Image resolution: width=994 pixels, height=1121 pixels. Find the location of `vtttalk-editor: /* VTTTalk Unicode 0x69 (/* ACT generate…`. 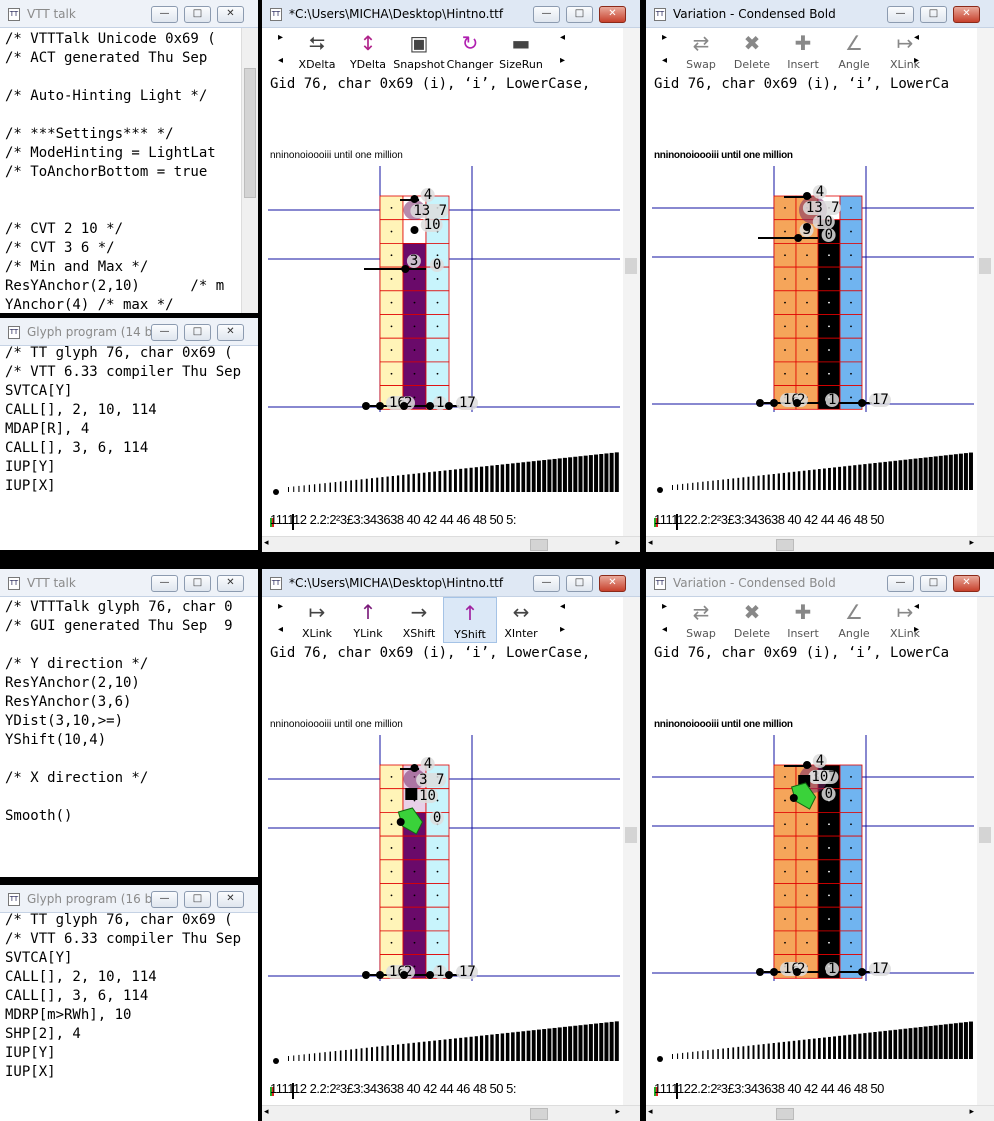

vtttalk-editor: /* VTTTalk Unicode 0x69 (/* ACT generate… is located at coordinates (121, 171).